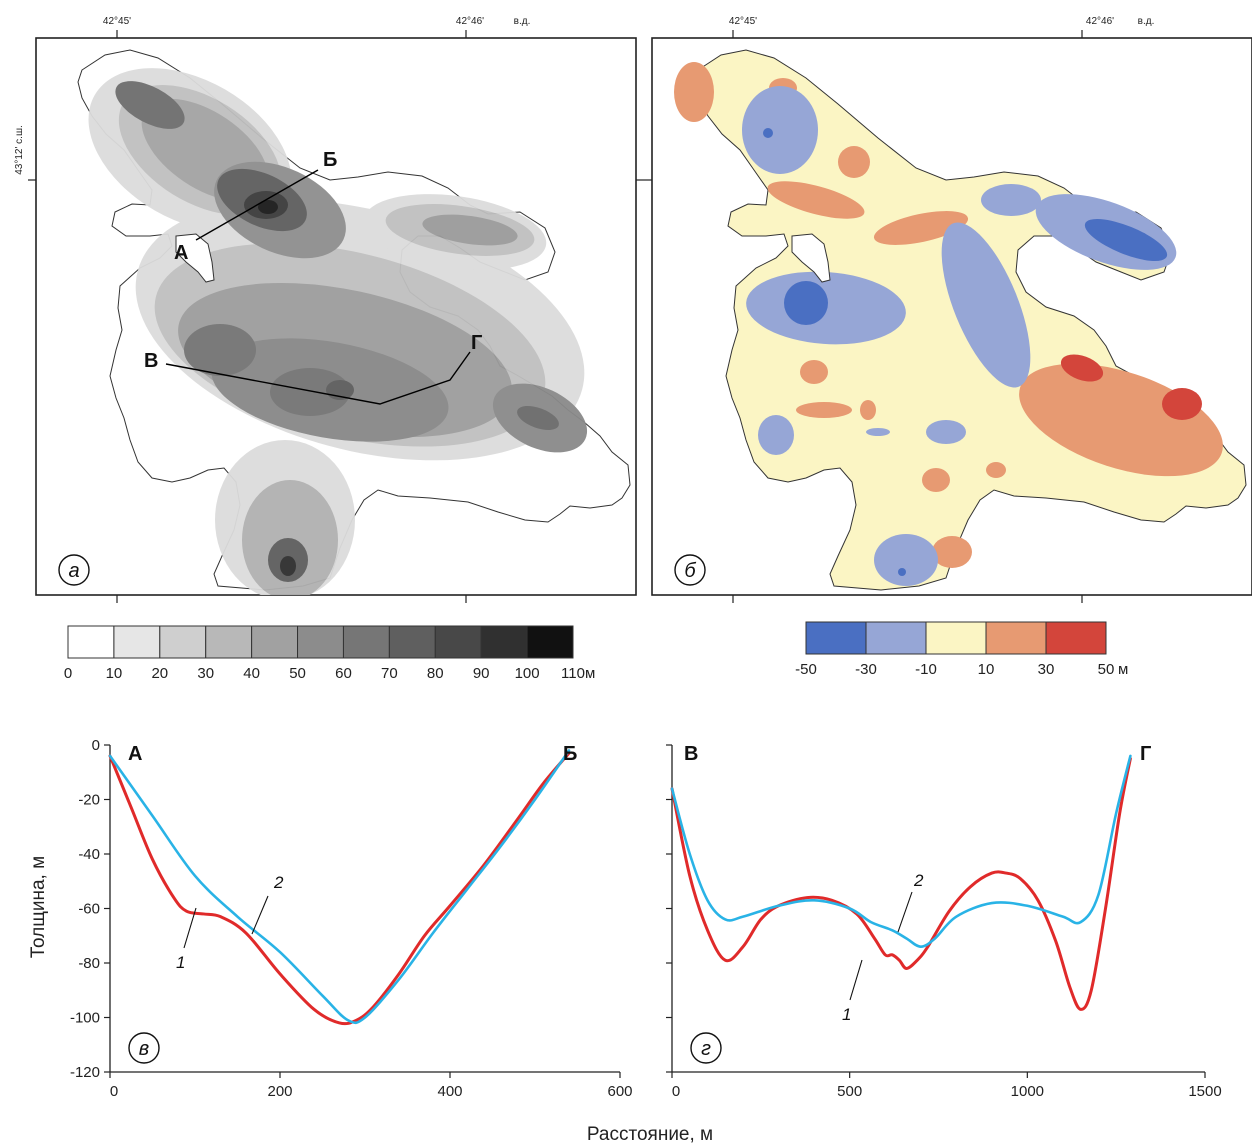 This screenshot has height=1148, width=1252. What do you see at coordinates (570, 754) in the screenshot?
I see `chart-v-end-label: Б` at bounding box center [570, 754].